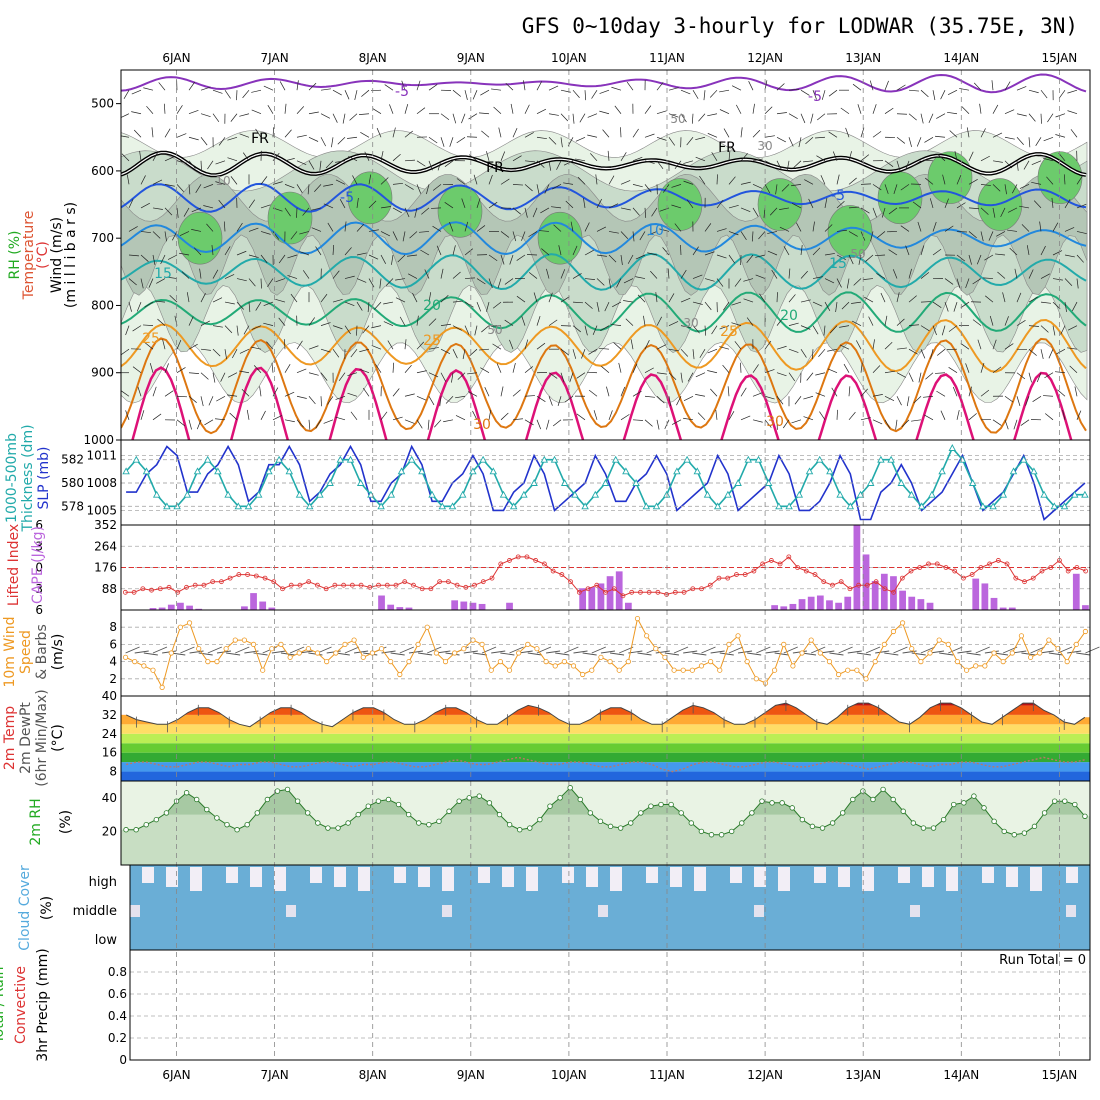 The width and height of the screenshot is (1100, 1100). Describe the element at coordinates (109, 734) in the screenshot. I see `temperature-tick-label: 24` at that location.